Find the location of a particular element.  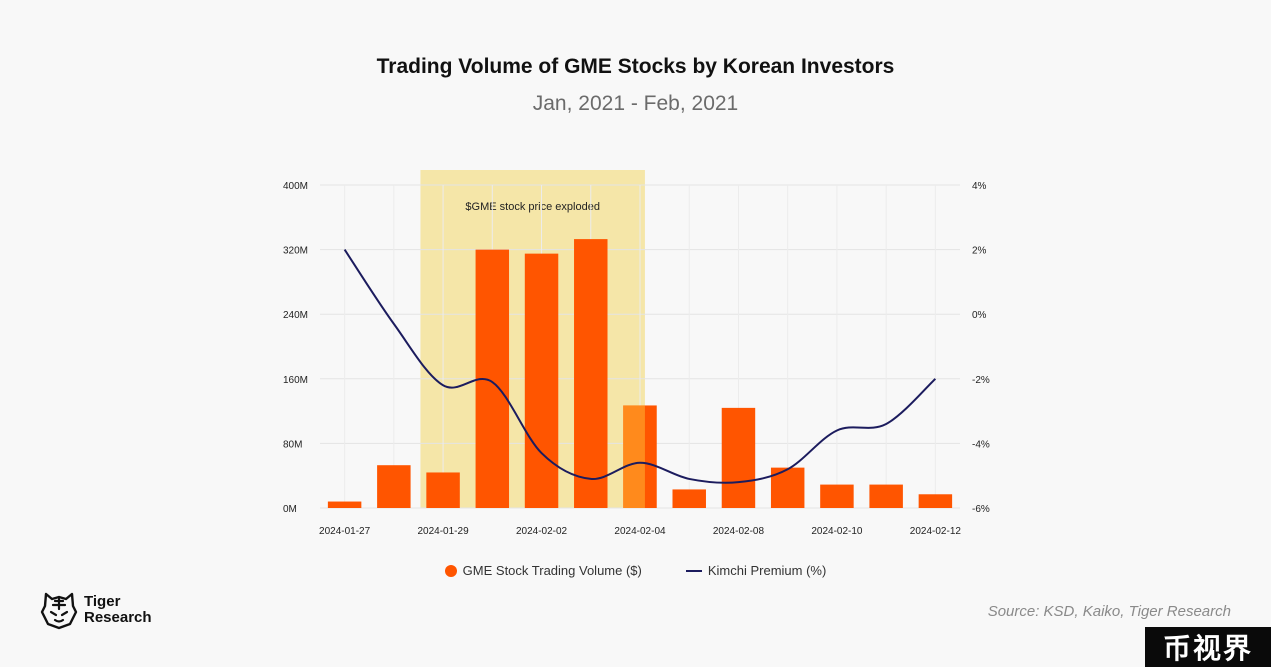

legend-item-volume: GME Stock Trading Volume ($) is located at coordinates (543, 570).